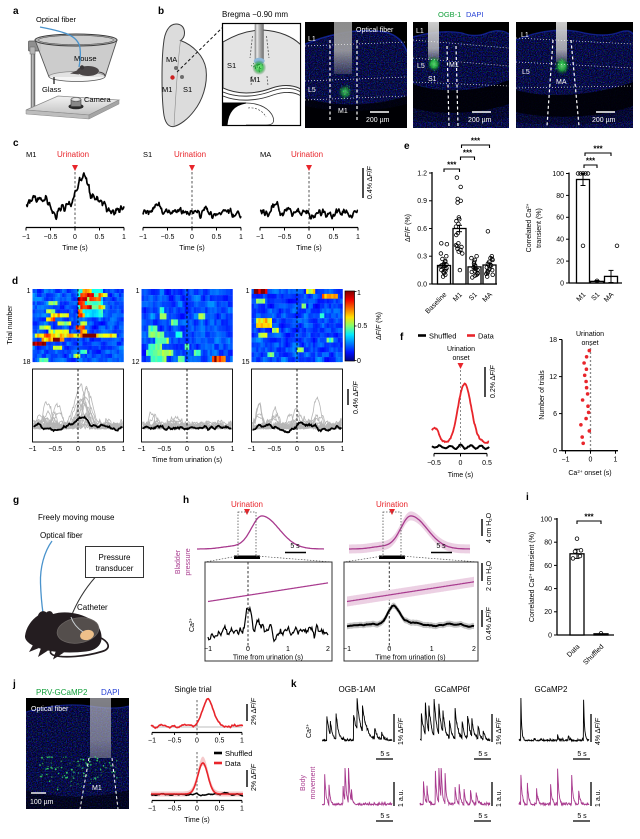 The image size is (640, 839). What do you see at coordinates (474, 649) in the screenshot?
I see `svg-text: 2` at bounding box center [474, 649].